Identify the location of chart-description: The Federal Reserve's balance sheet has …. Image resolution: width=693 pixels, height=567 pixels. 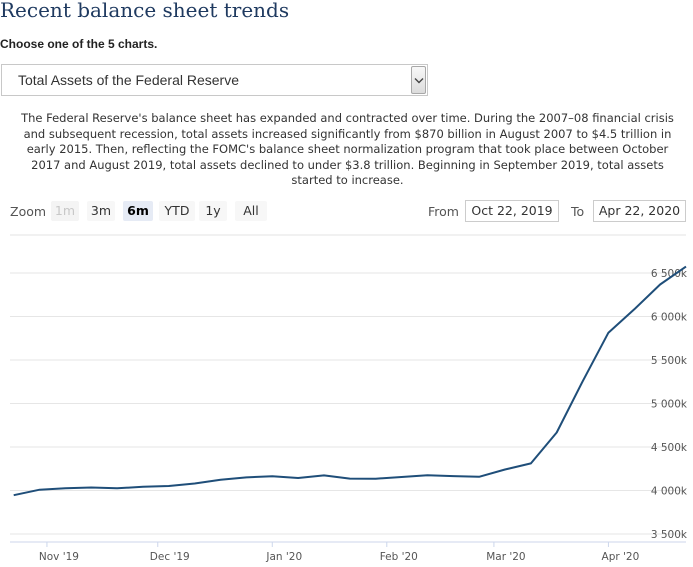
(347, 149).